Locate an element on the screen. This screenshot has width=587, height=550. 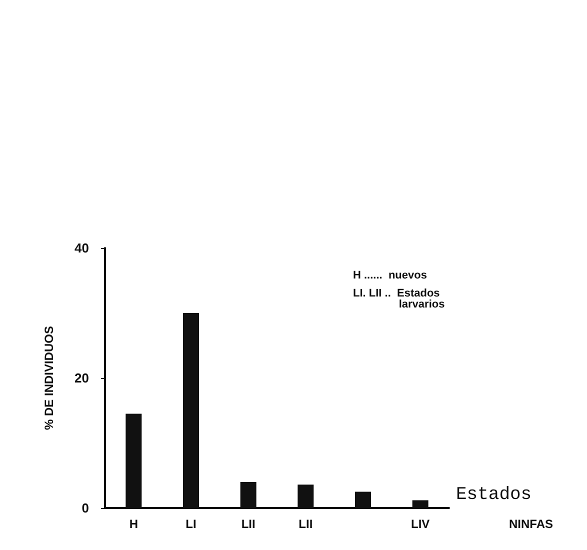
x-tick-label: LIV is located at coordinates (420, 524).